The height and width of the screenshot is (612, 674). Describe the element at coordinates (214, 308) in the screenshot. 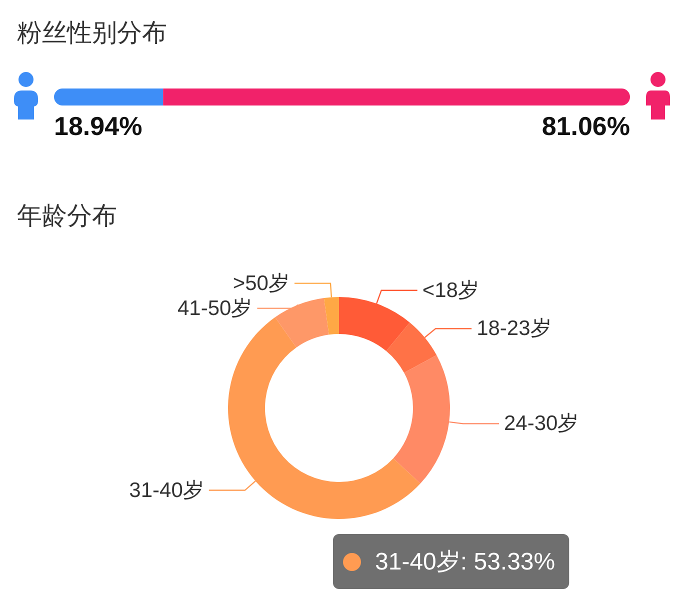

I see `category-label: 41-50岁` at that location.